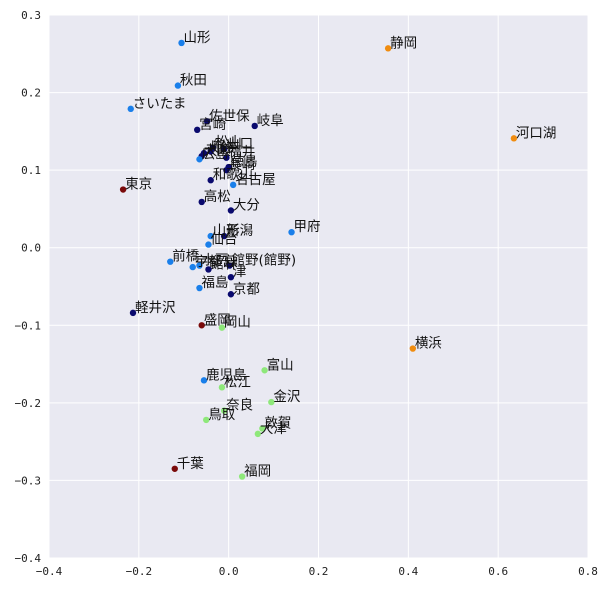 The height and width of the screenshot is (590, 610). What do you see at coordinates (239, 231) in the screenshot?
I see `data-point-label: 新潟` at bounding box center [239, 231].